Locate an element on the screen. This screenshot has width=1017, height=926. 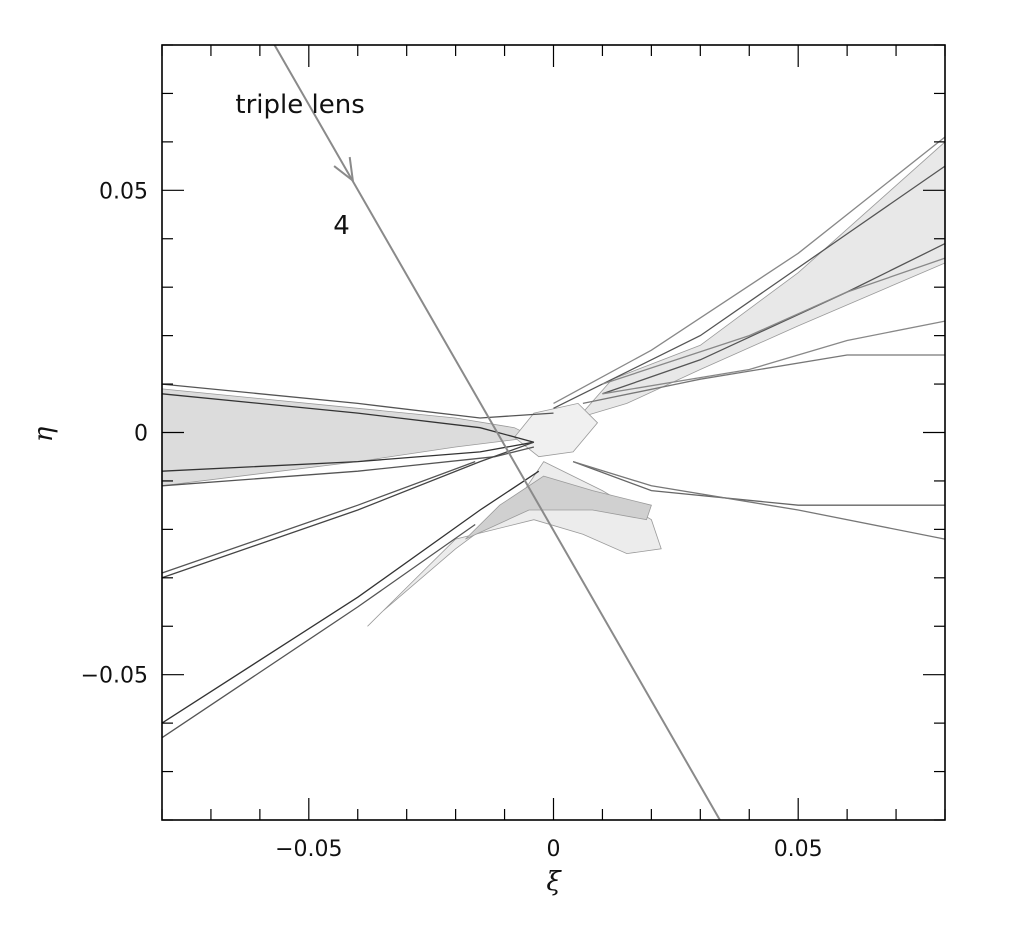
annotation-0: triple lens is located at coordinates (299, 105).